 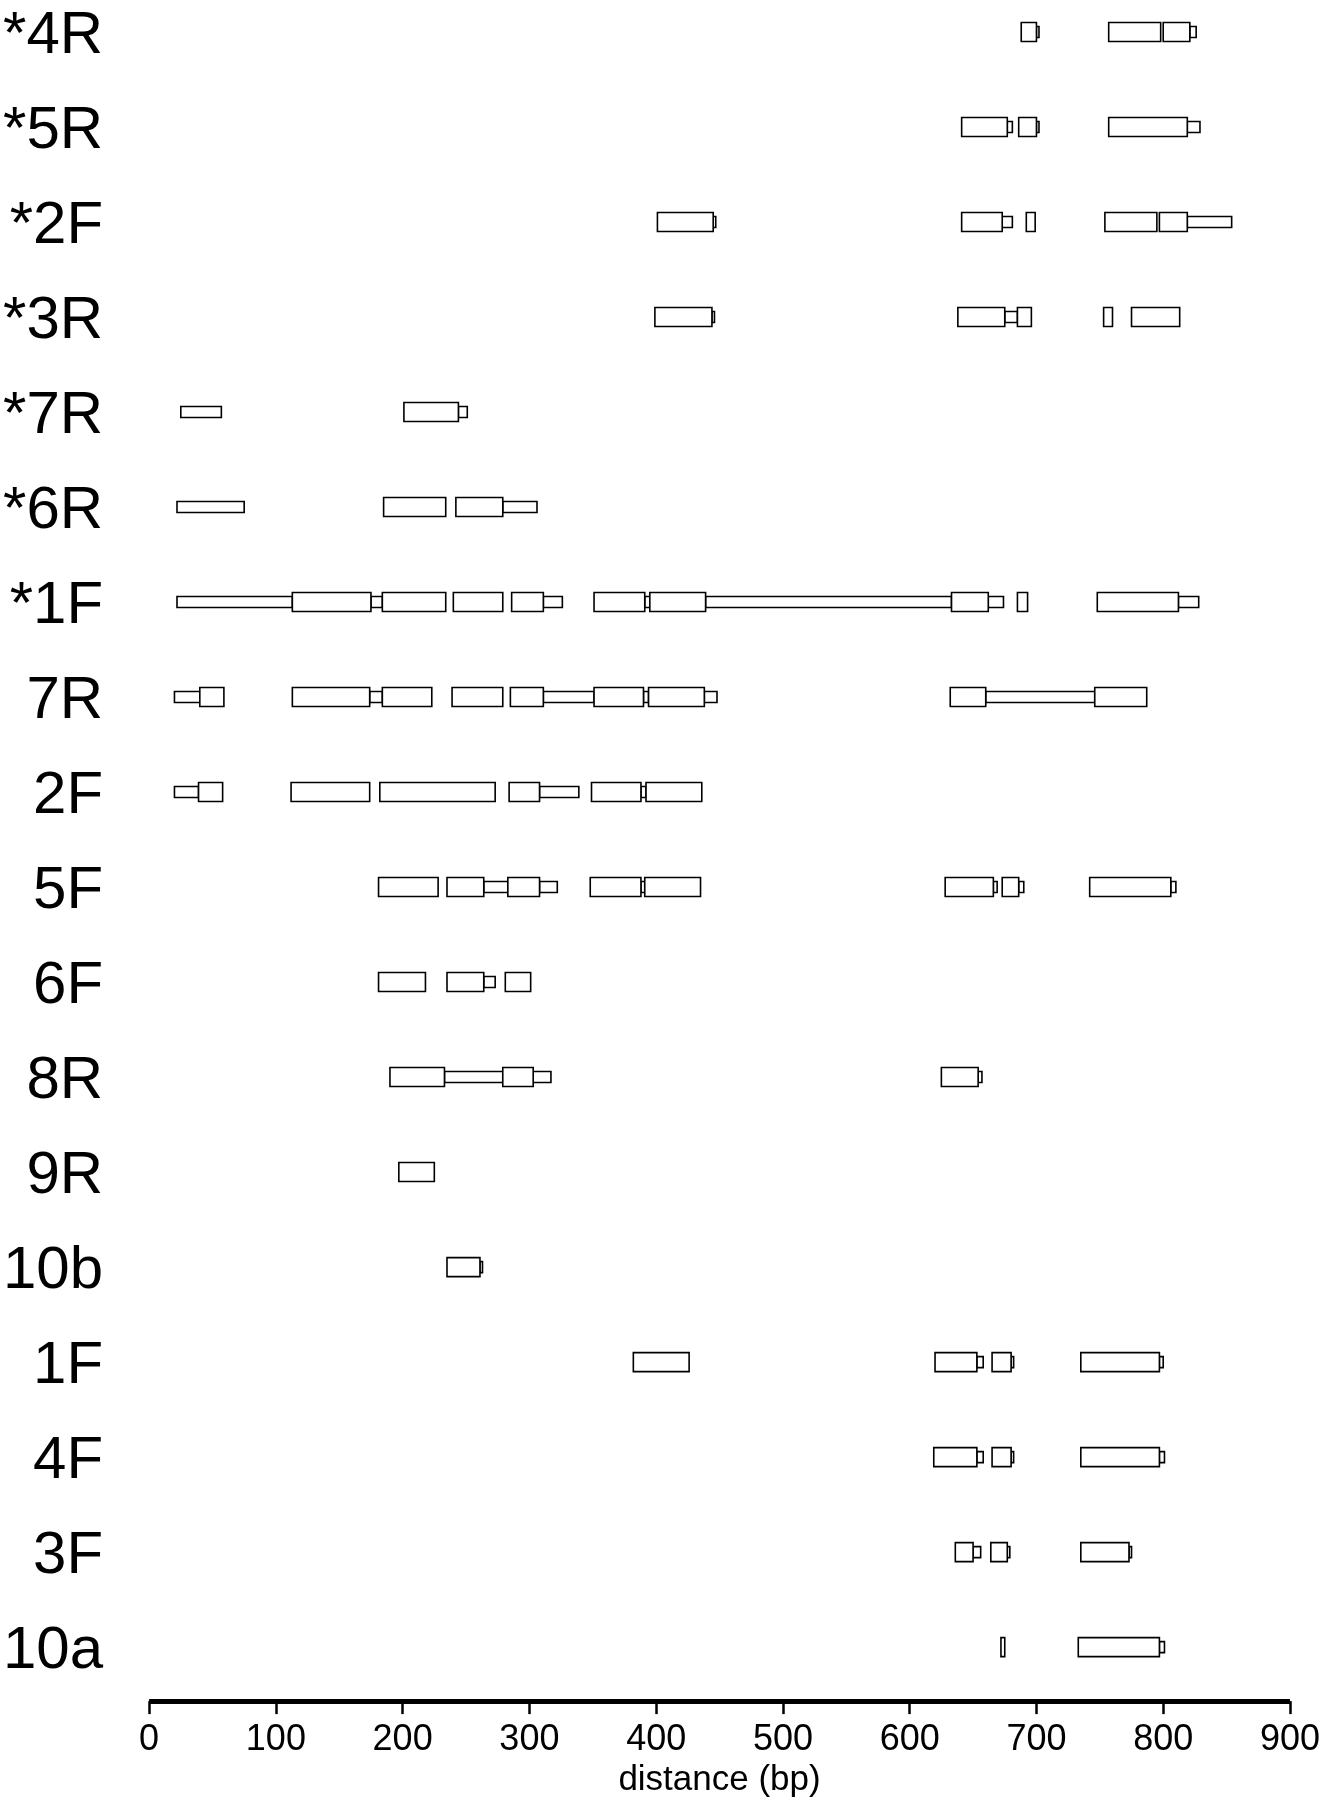 I want to click on y-tick-label: 7R, so click(x=65, y=697).